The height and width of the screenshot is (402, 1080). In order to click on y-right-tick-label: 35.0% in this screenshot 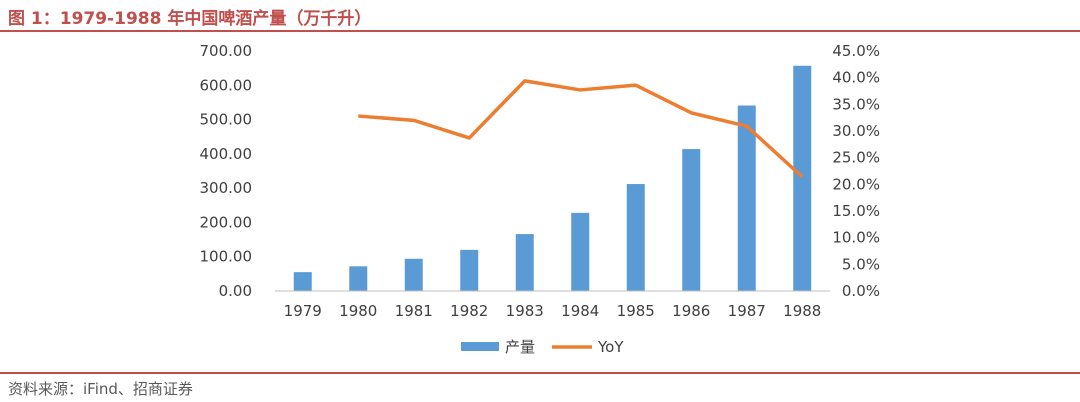, I will do `click(856, 104)`.